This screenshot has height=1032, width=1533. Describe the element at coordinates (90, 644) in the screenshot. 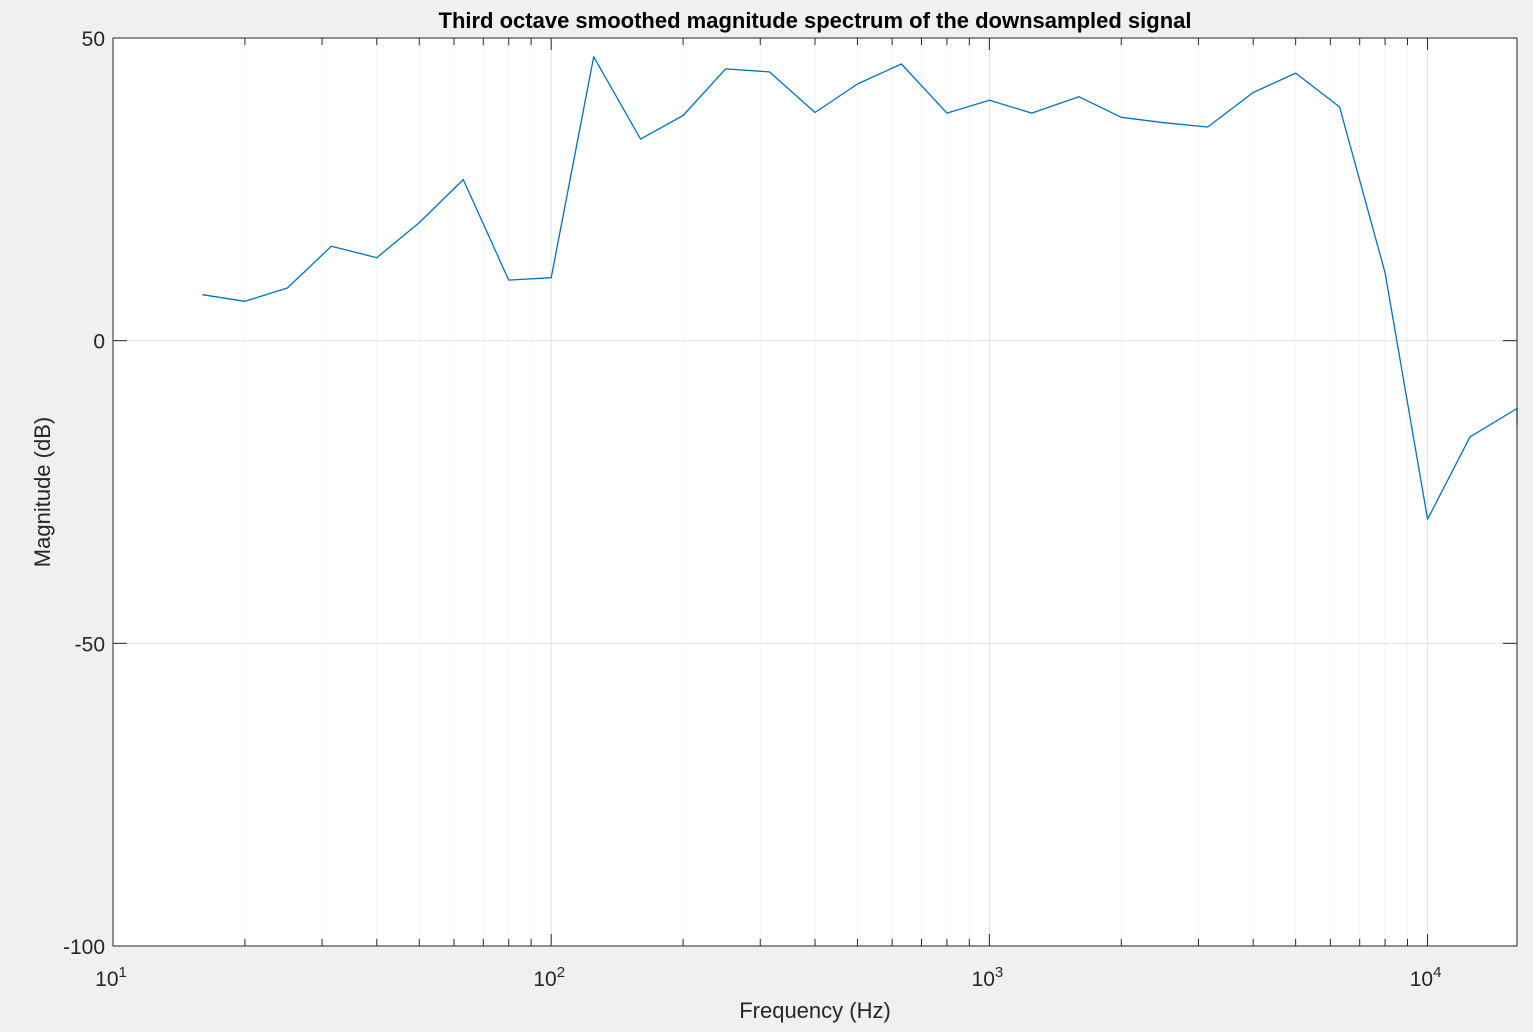

I see `y-tick-label: -50` at that location.